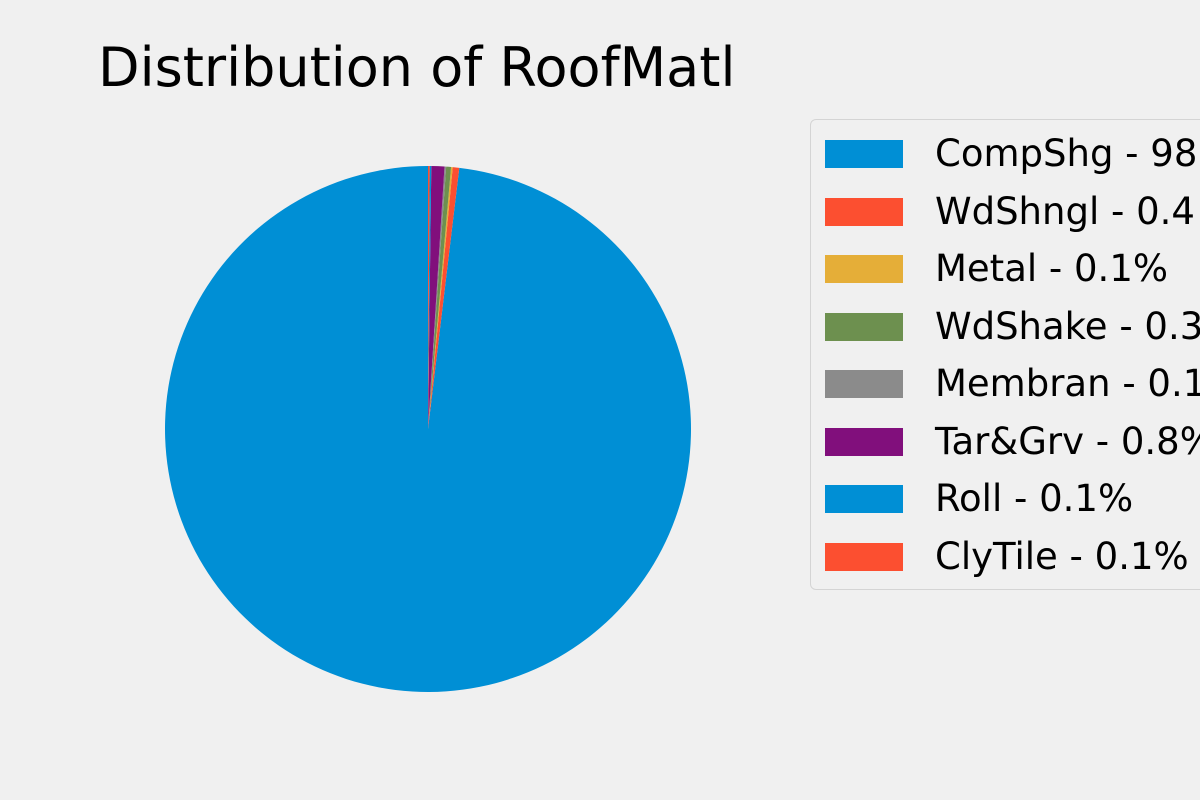  What do you see at coordinates (1034, 498) in the screenshot?
I see `legend-label: Roll - 0.1%` at bounding box center [1034, 498].